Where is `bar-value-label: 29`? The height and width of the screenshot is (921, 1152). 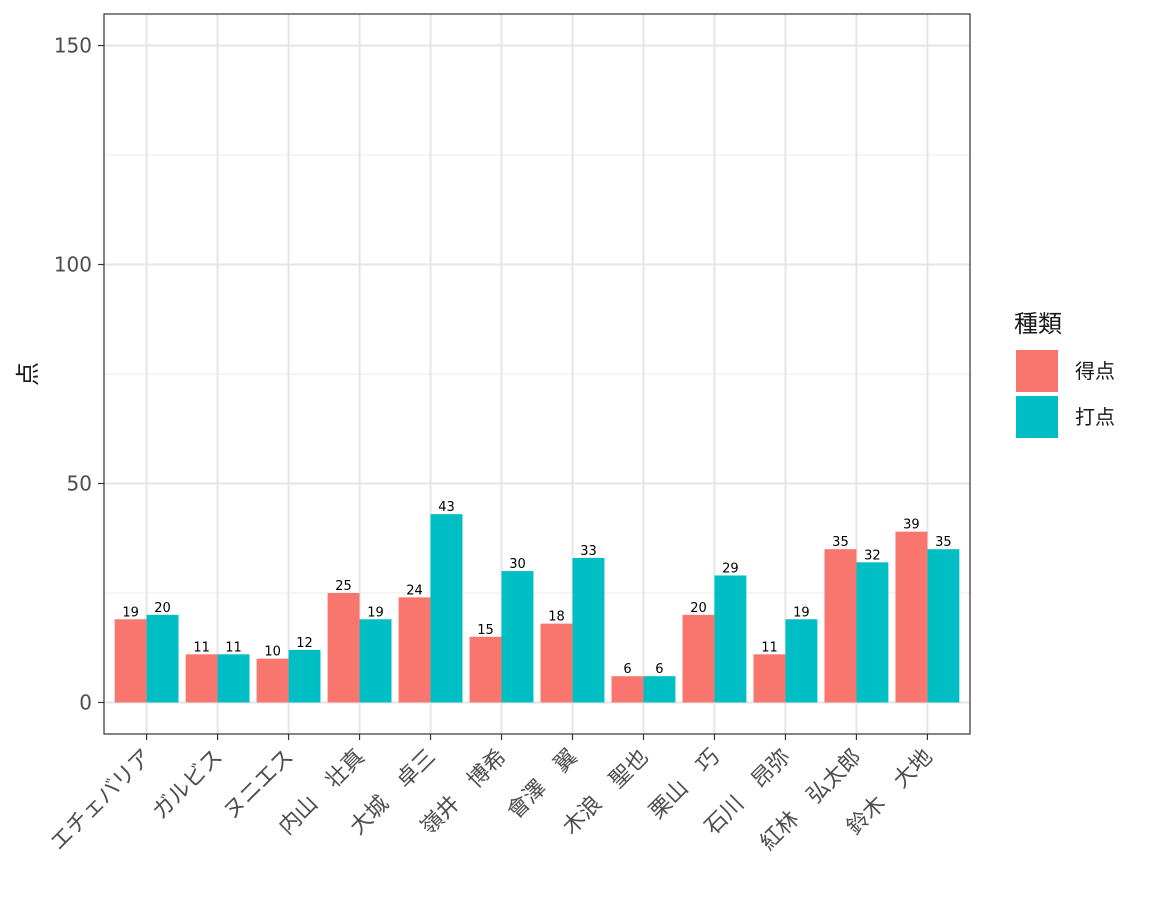
bar-value-label: 29 is located at coordinates (730, 568).